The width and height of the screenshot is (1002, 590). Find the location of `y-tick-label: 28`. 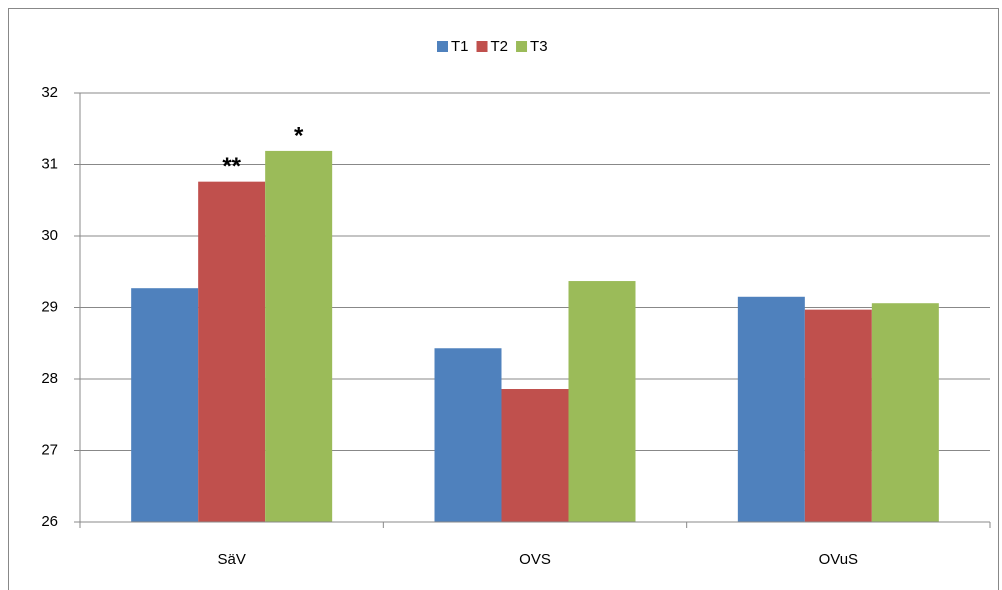

y-tick-label: 28 is located at coordinates (49, 378).